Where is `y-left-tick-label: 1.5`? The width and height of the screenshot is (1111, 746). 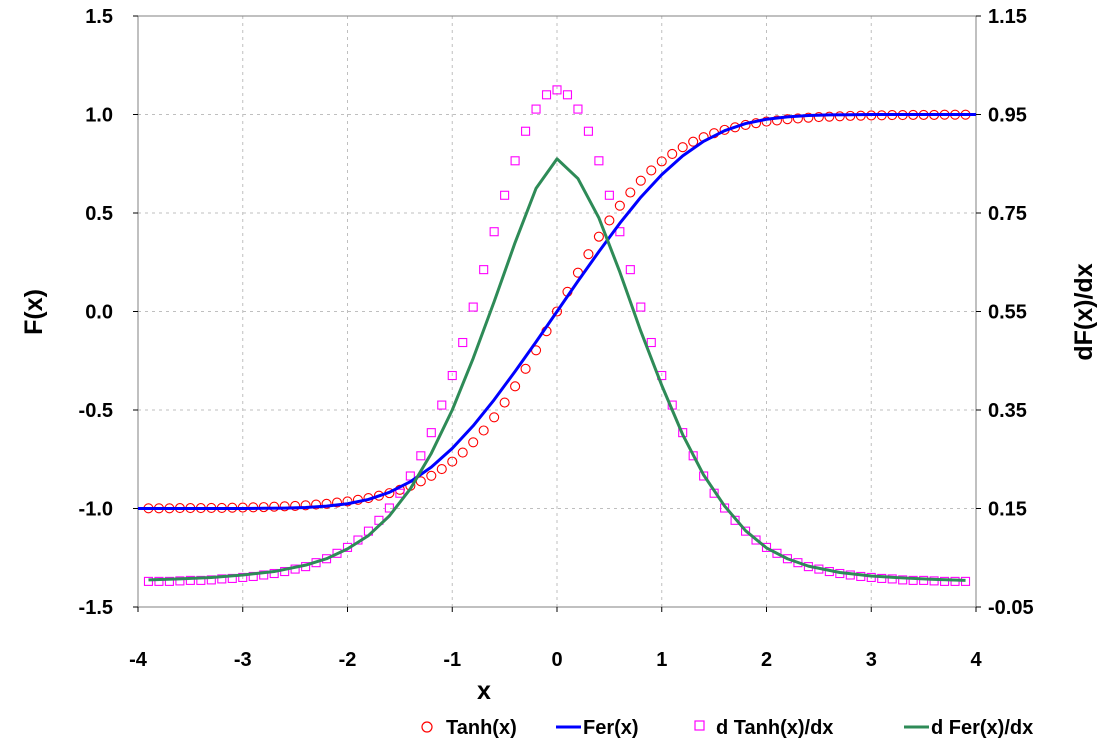
y-left-tick-label: 1.5 is located at coordinates (99, 17).